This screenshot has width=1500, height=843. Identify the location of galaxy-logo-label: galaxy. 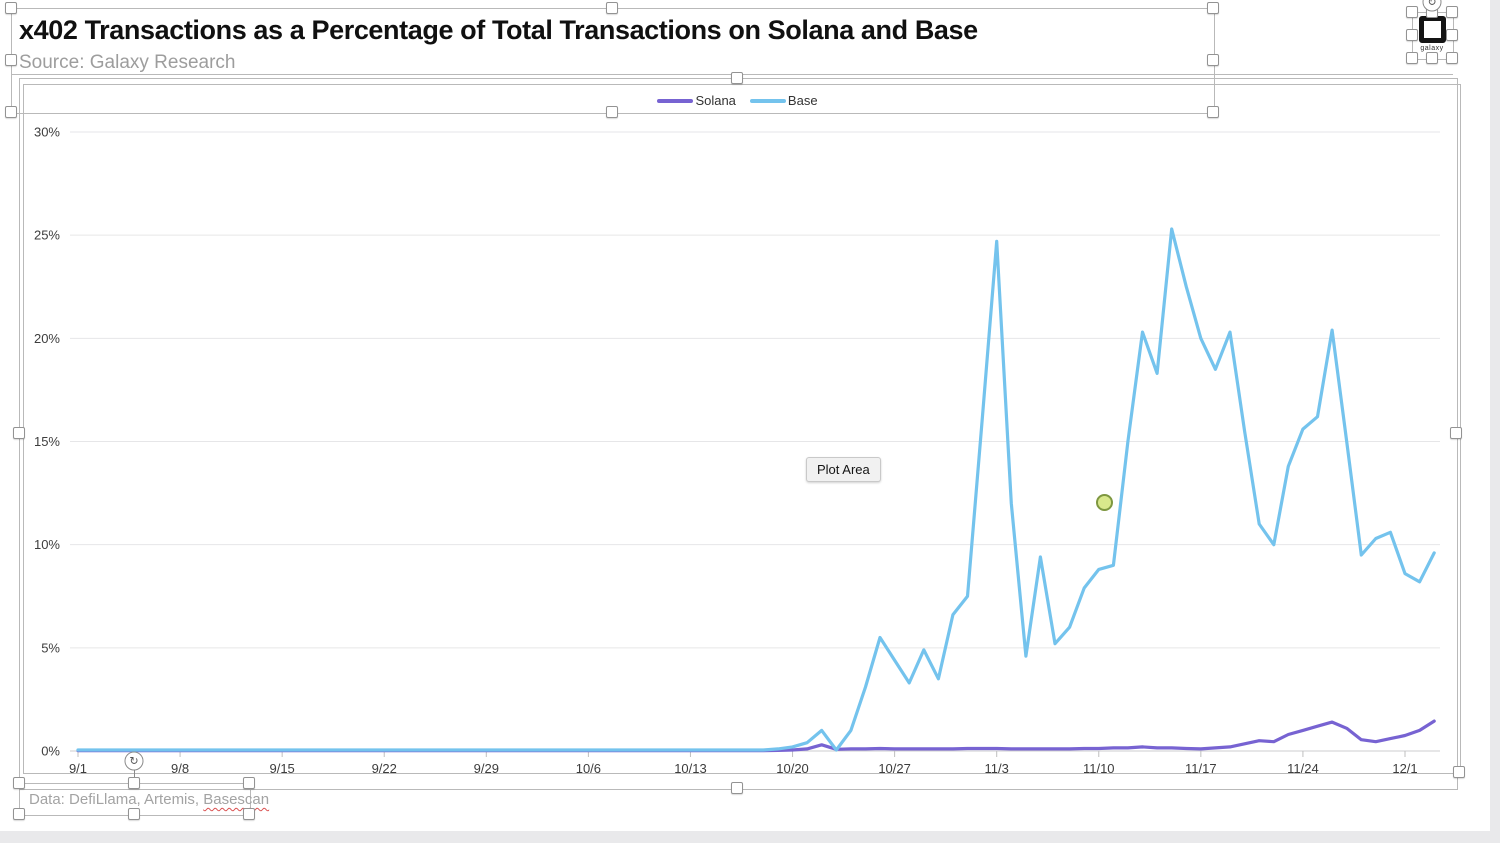
(1432, 48).